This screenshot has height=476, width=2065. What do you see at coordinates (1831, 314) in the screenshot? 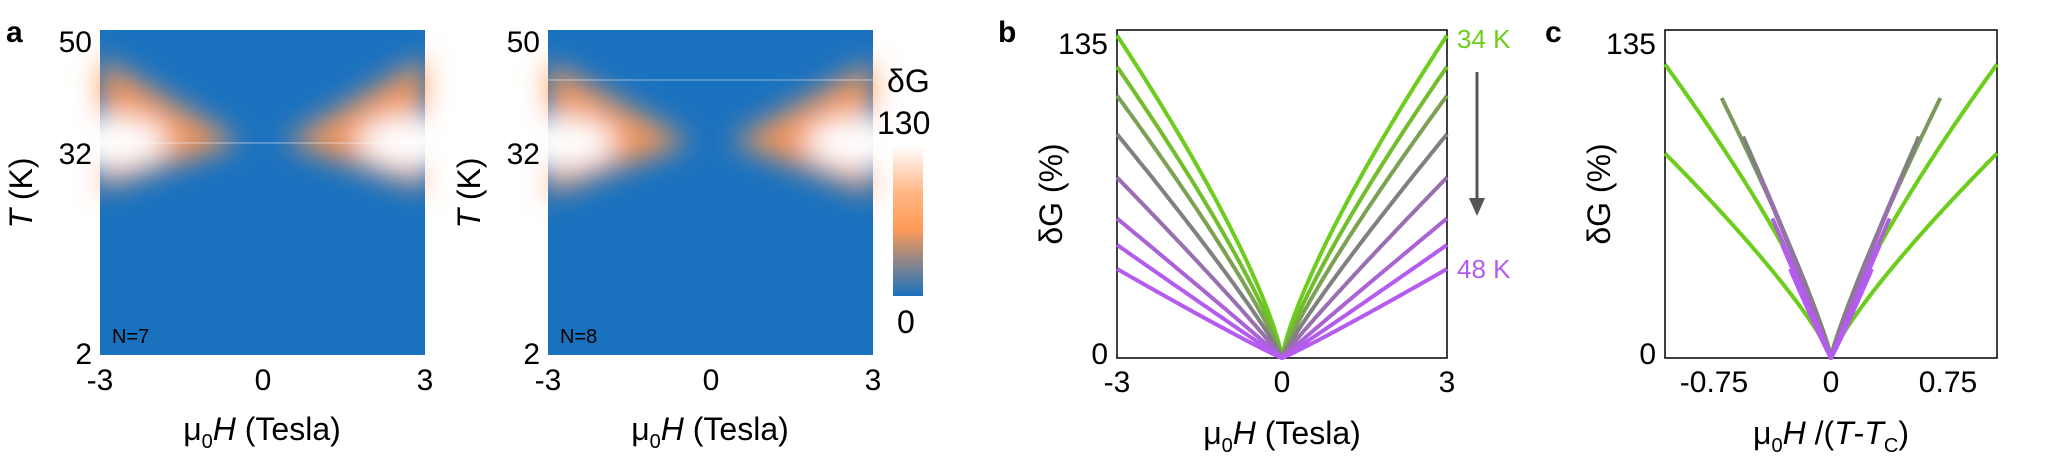
I see `panel-c-curve-48k` at bounding box center [1831, 314].